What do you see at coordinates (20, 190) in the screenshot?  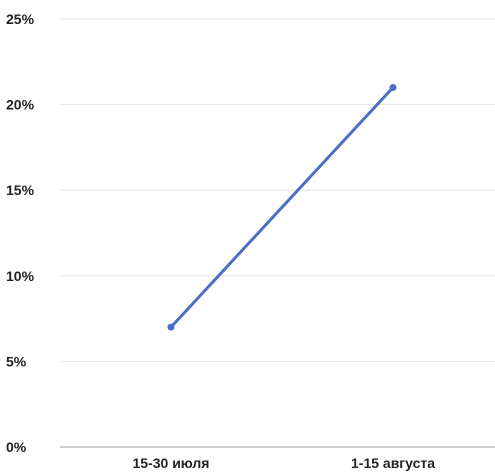 I see `y-tick-label: 15%` at bounding box center [20, 190].